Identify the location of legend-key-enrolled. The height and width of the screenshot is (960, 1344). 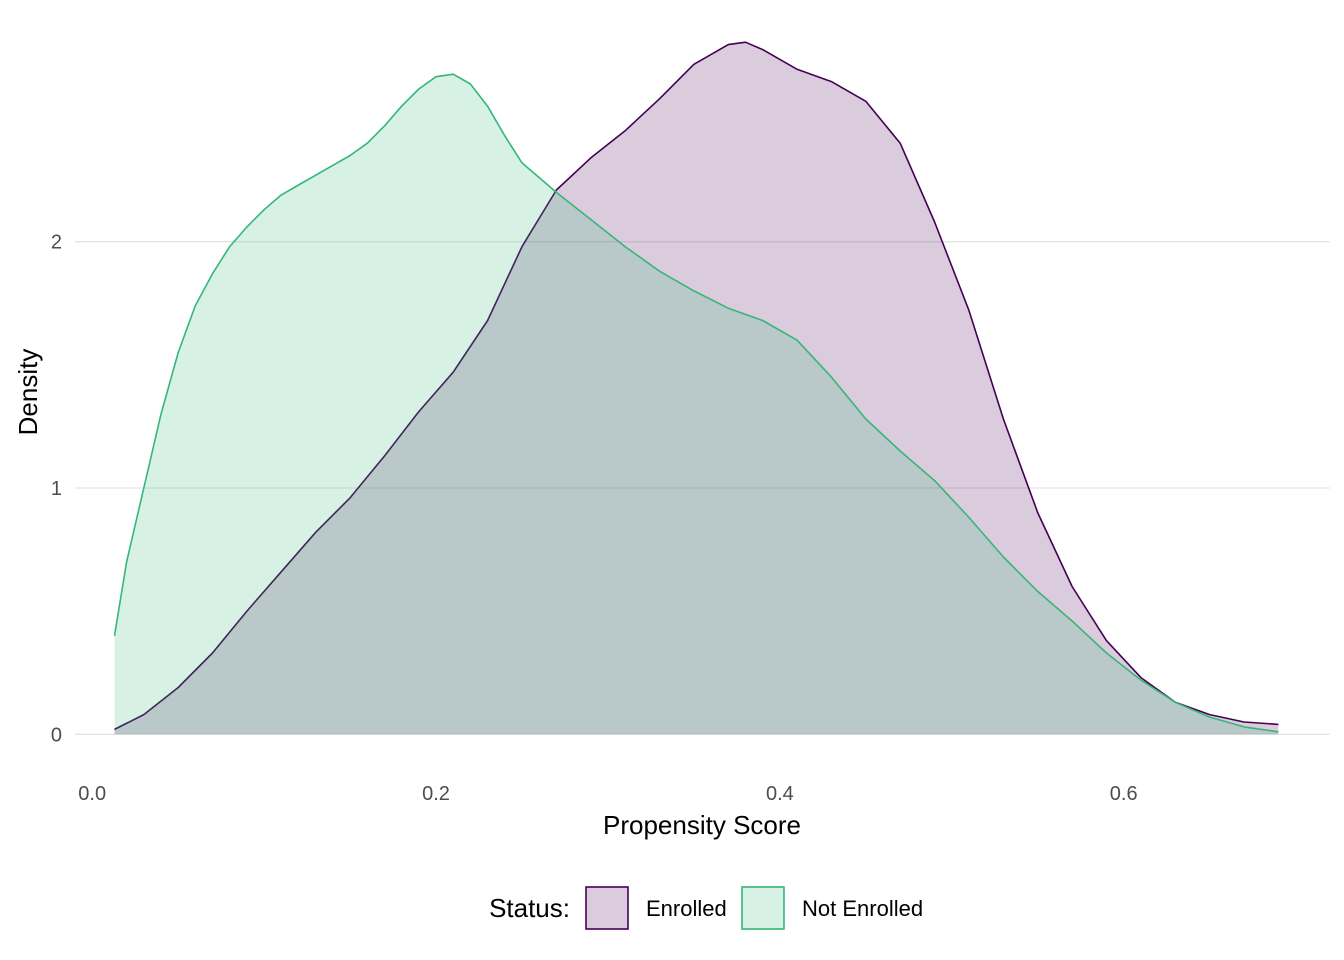
(607, 908).